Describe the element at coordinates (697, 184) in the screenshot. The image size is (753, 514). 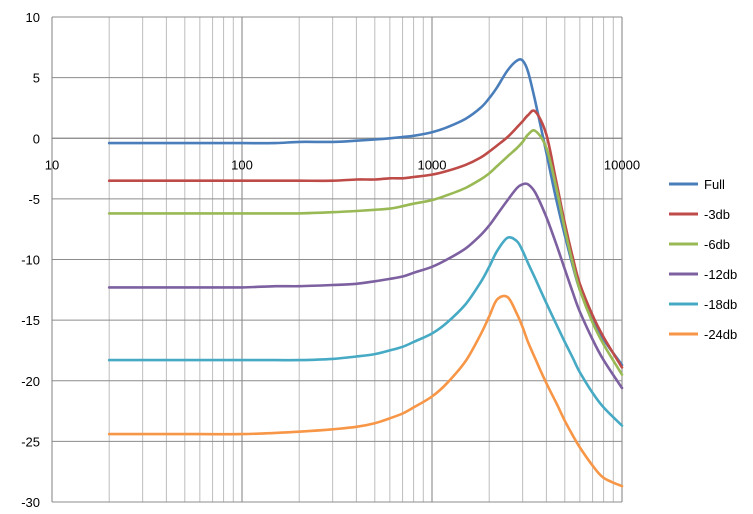
I see `legend-item: Full` at that location.